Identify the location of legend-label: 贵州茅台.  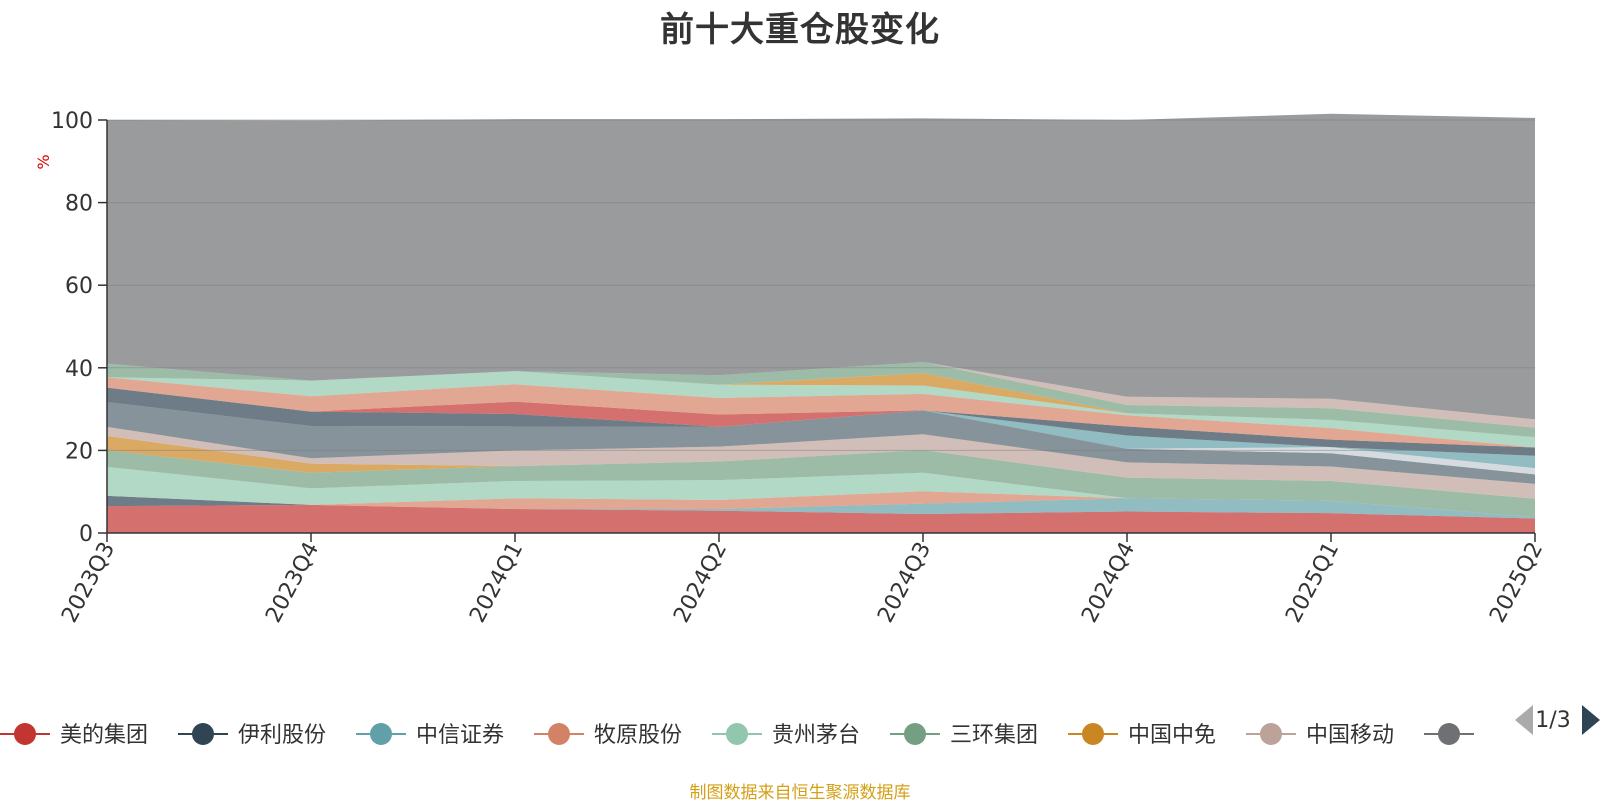
(816, 735).